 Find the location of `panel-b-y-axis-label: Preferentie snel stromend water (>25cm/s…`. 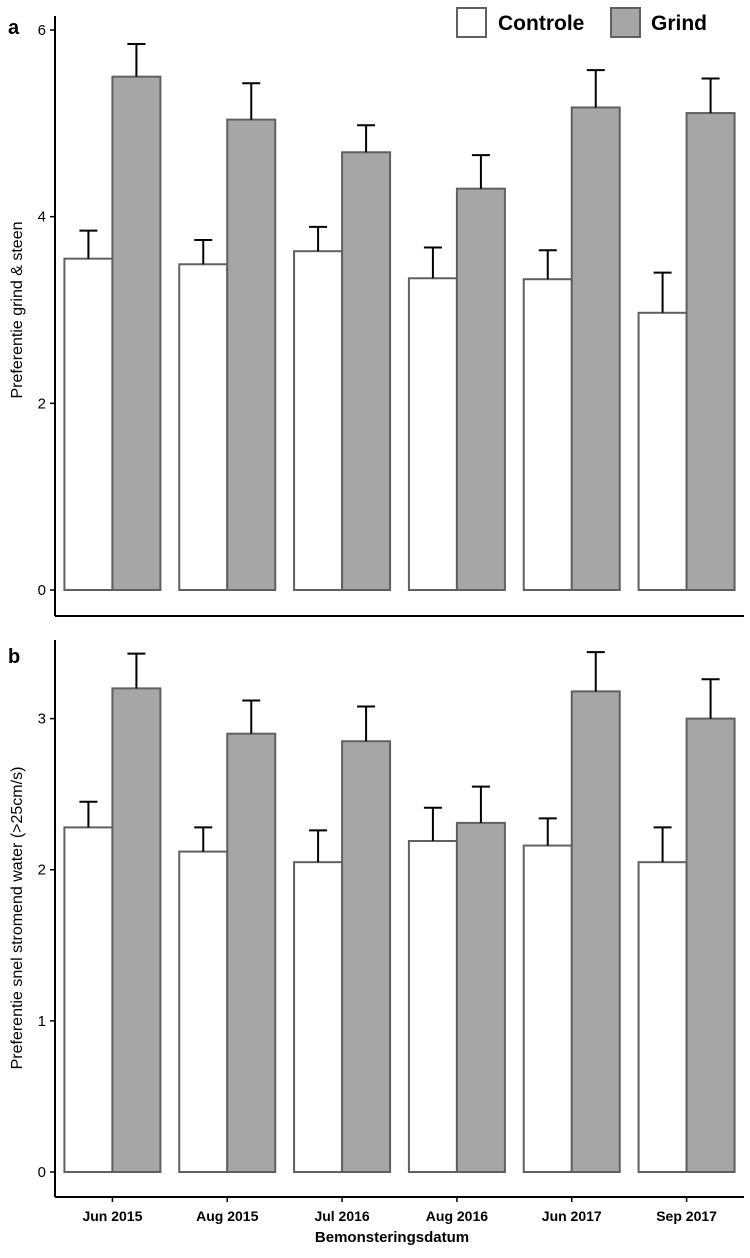

panel-b-y-axis-label: Preferentie snel stromend water (>25cm/s… is located at coordinates (17, 918).